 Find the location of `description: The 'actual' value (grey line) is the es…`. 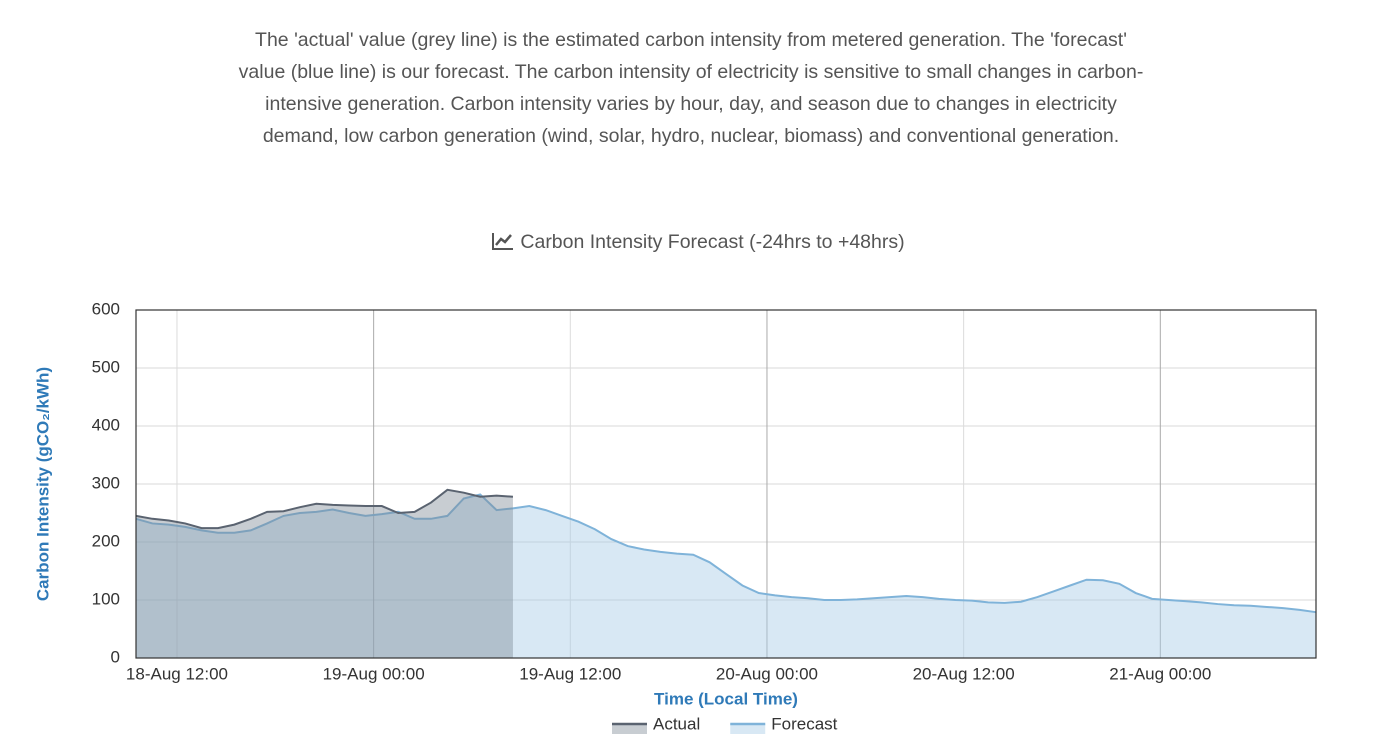

description: The 'actual' value (grey line) is the es… is located at coordinates (691, 88).